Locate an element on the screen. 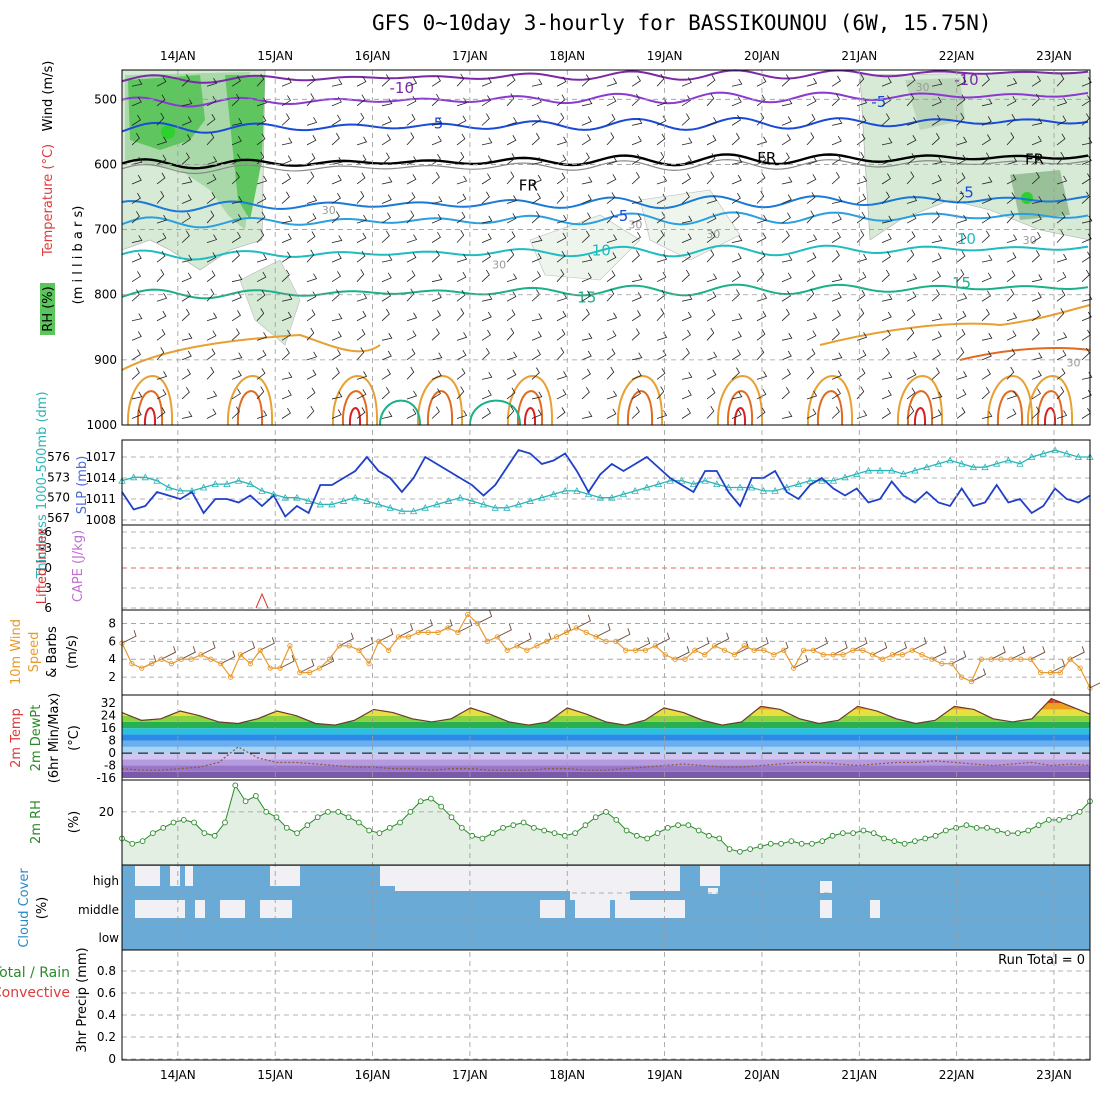 This screenshot has width=1100, height=1100. temp-band is located at coordinates (606, 774).